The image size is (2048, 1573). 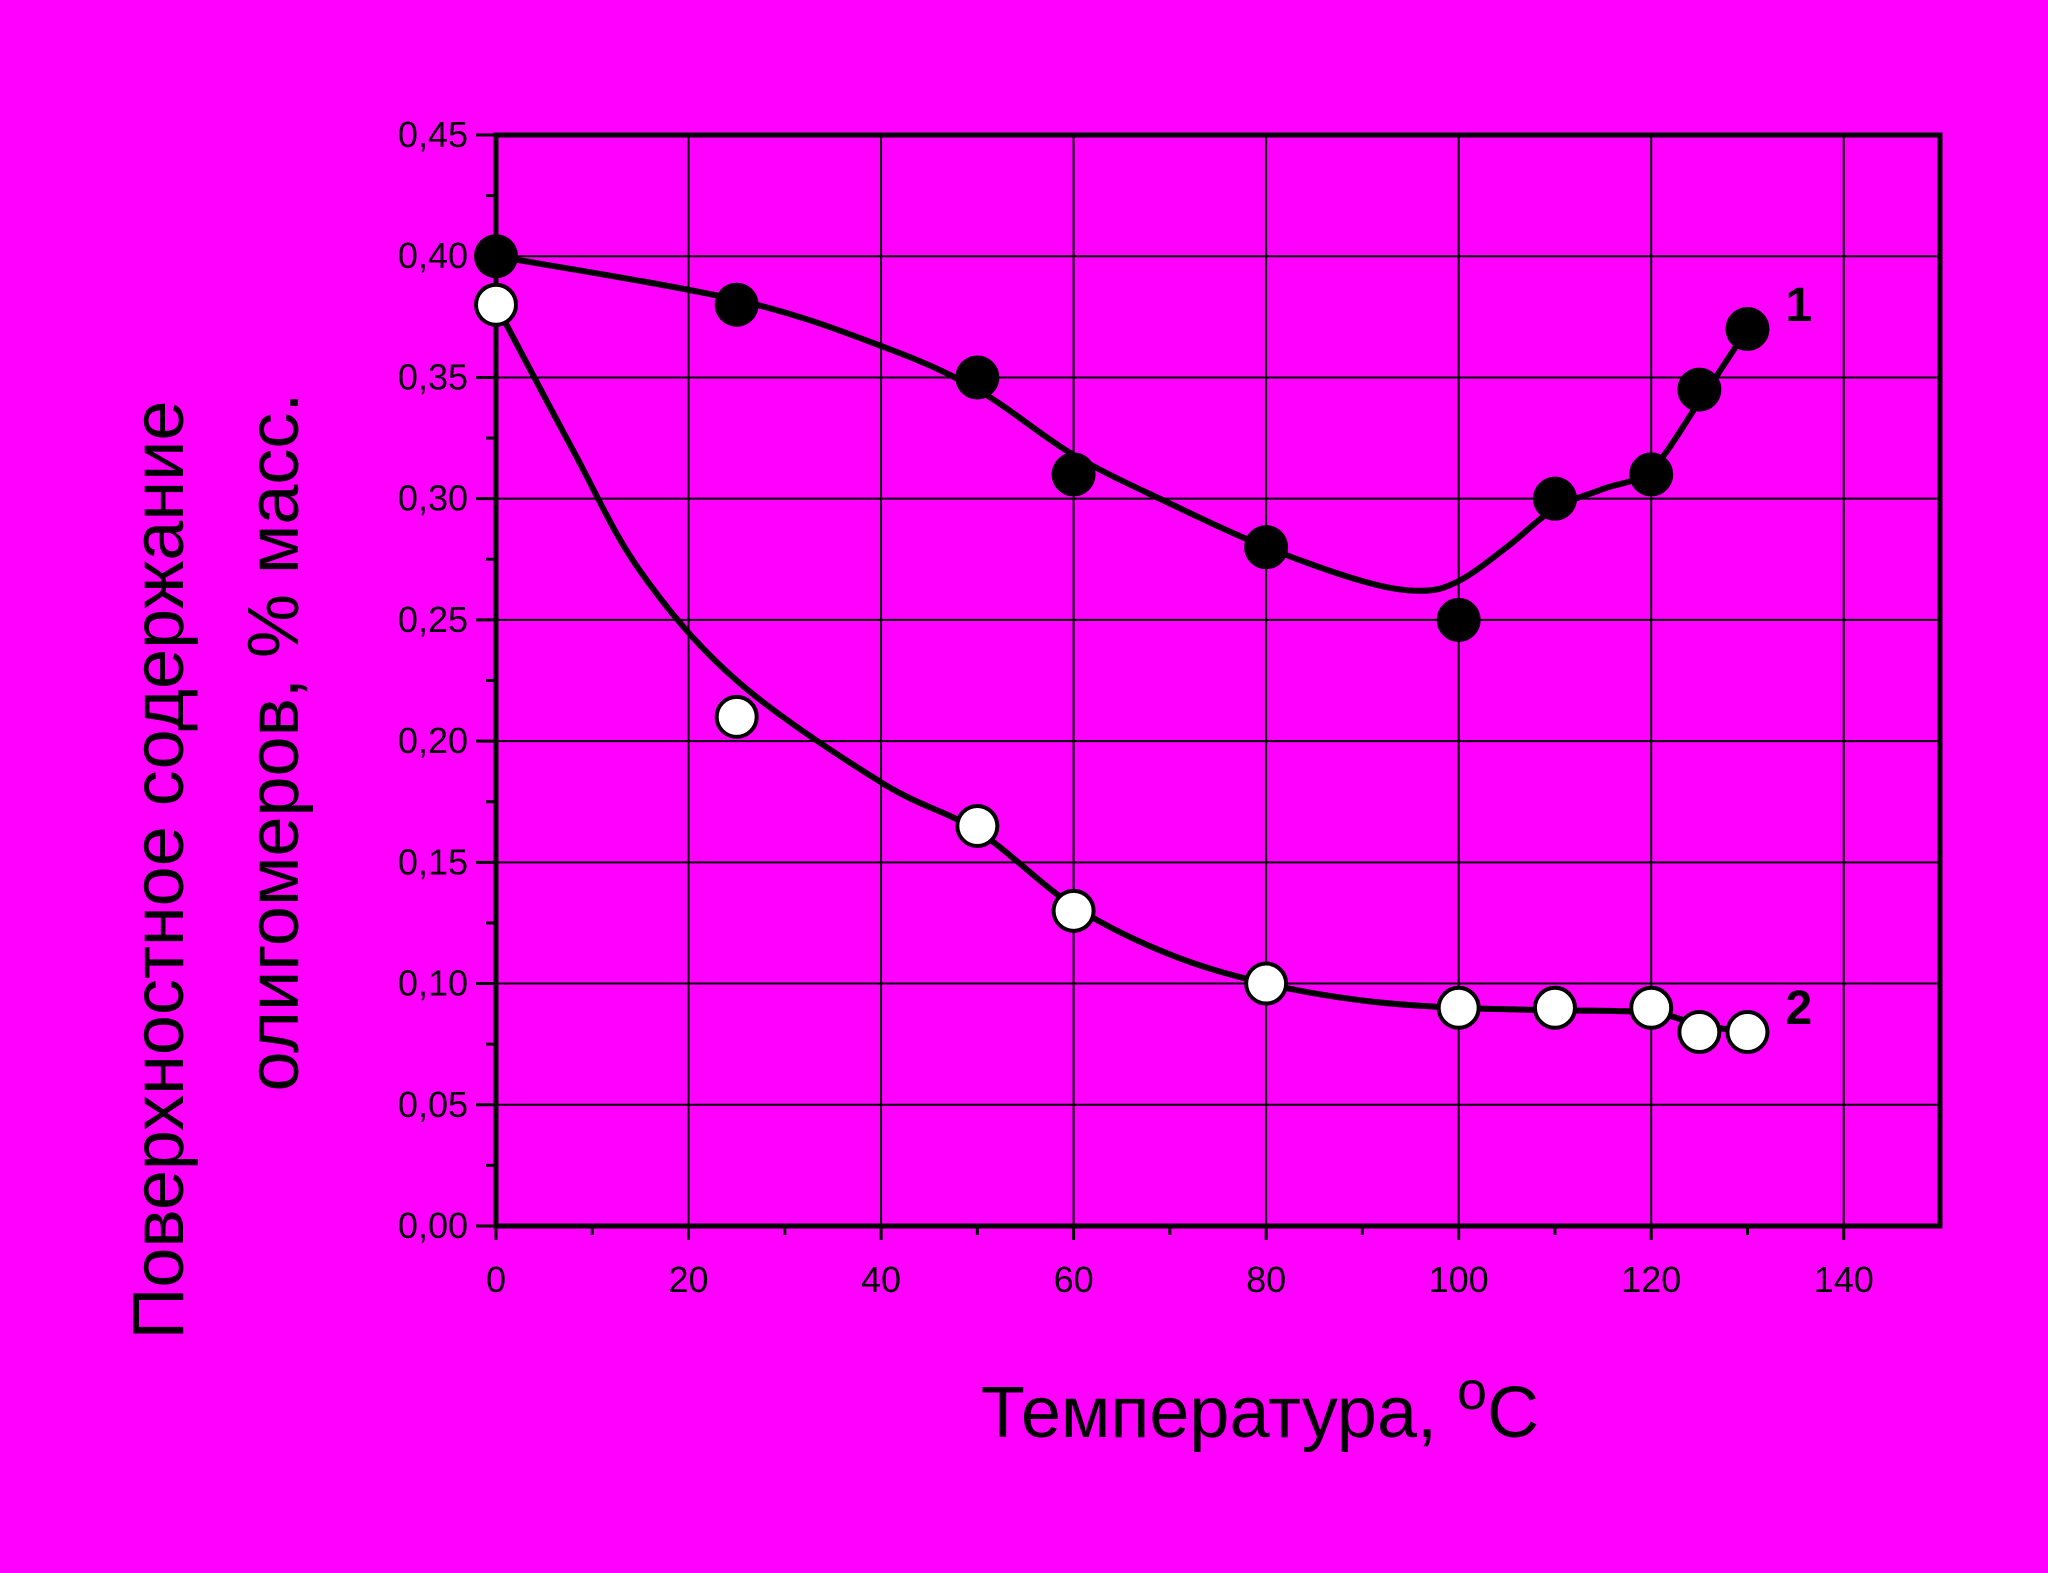 I want to click on y-tick-label: 0,35, so click(x=433, y=376).